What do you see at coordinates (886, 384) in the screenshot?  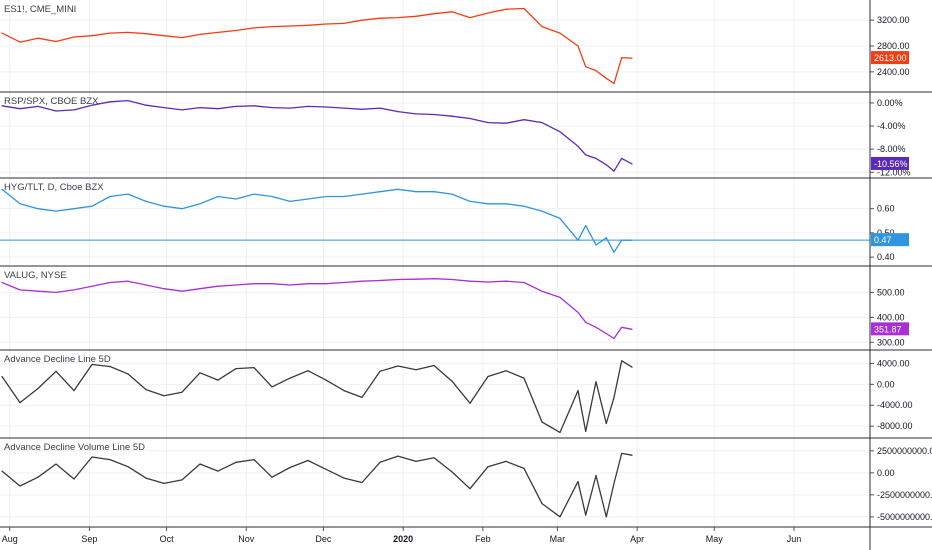 I see `y-tick-label: 0.00` at bounding box center [886, 384].